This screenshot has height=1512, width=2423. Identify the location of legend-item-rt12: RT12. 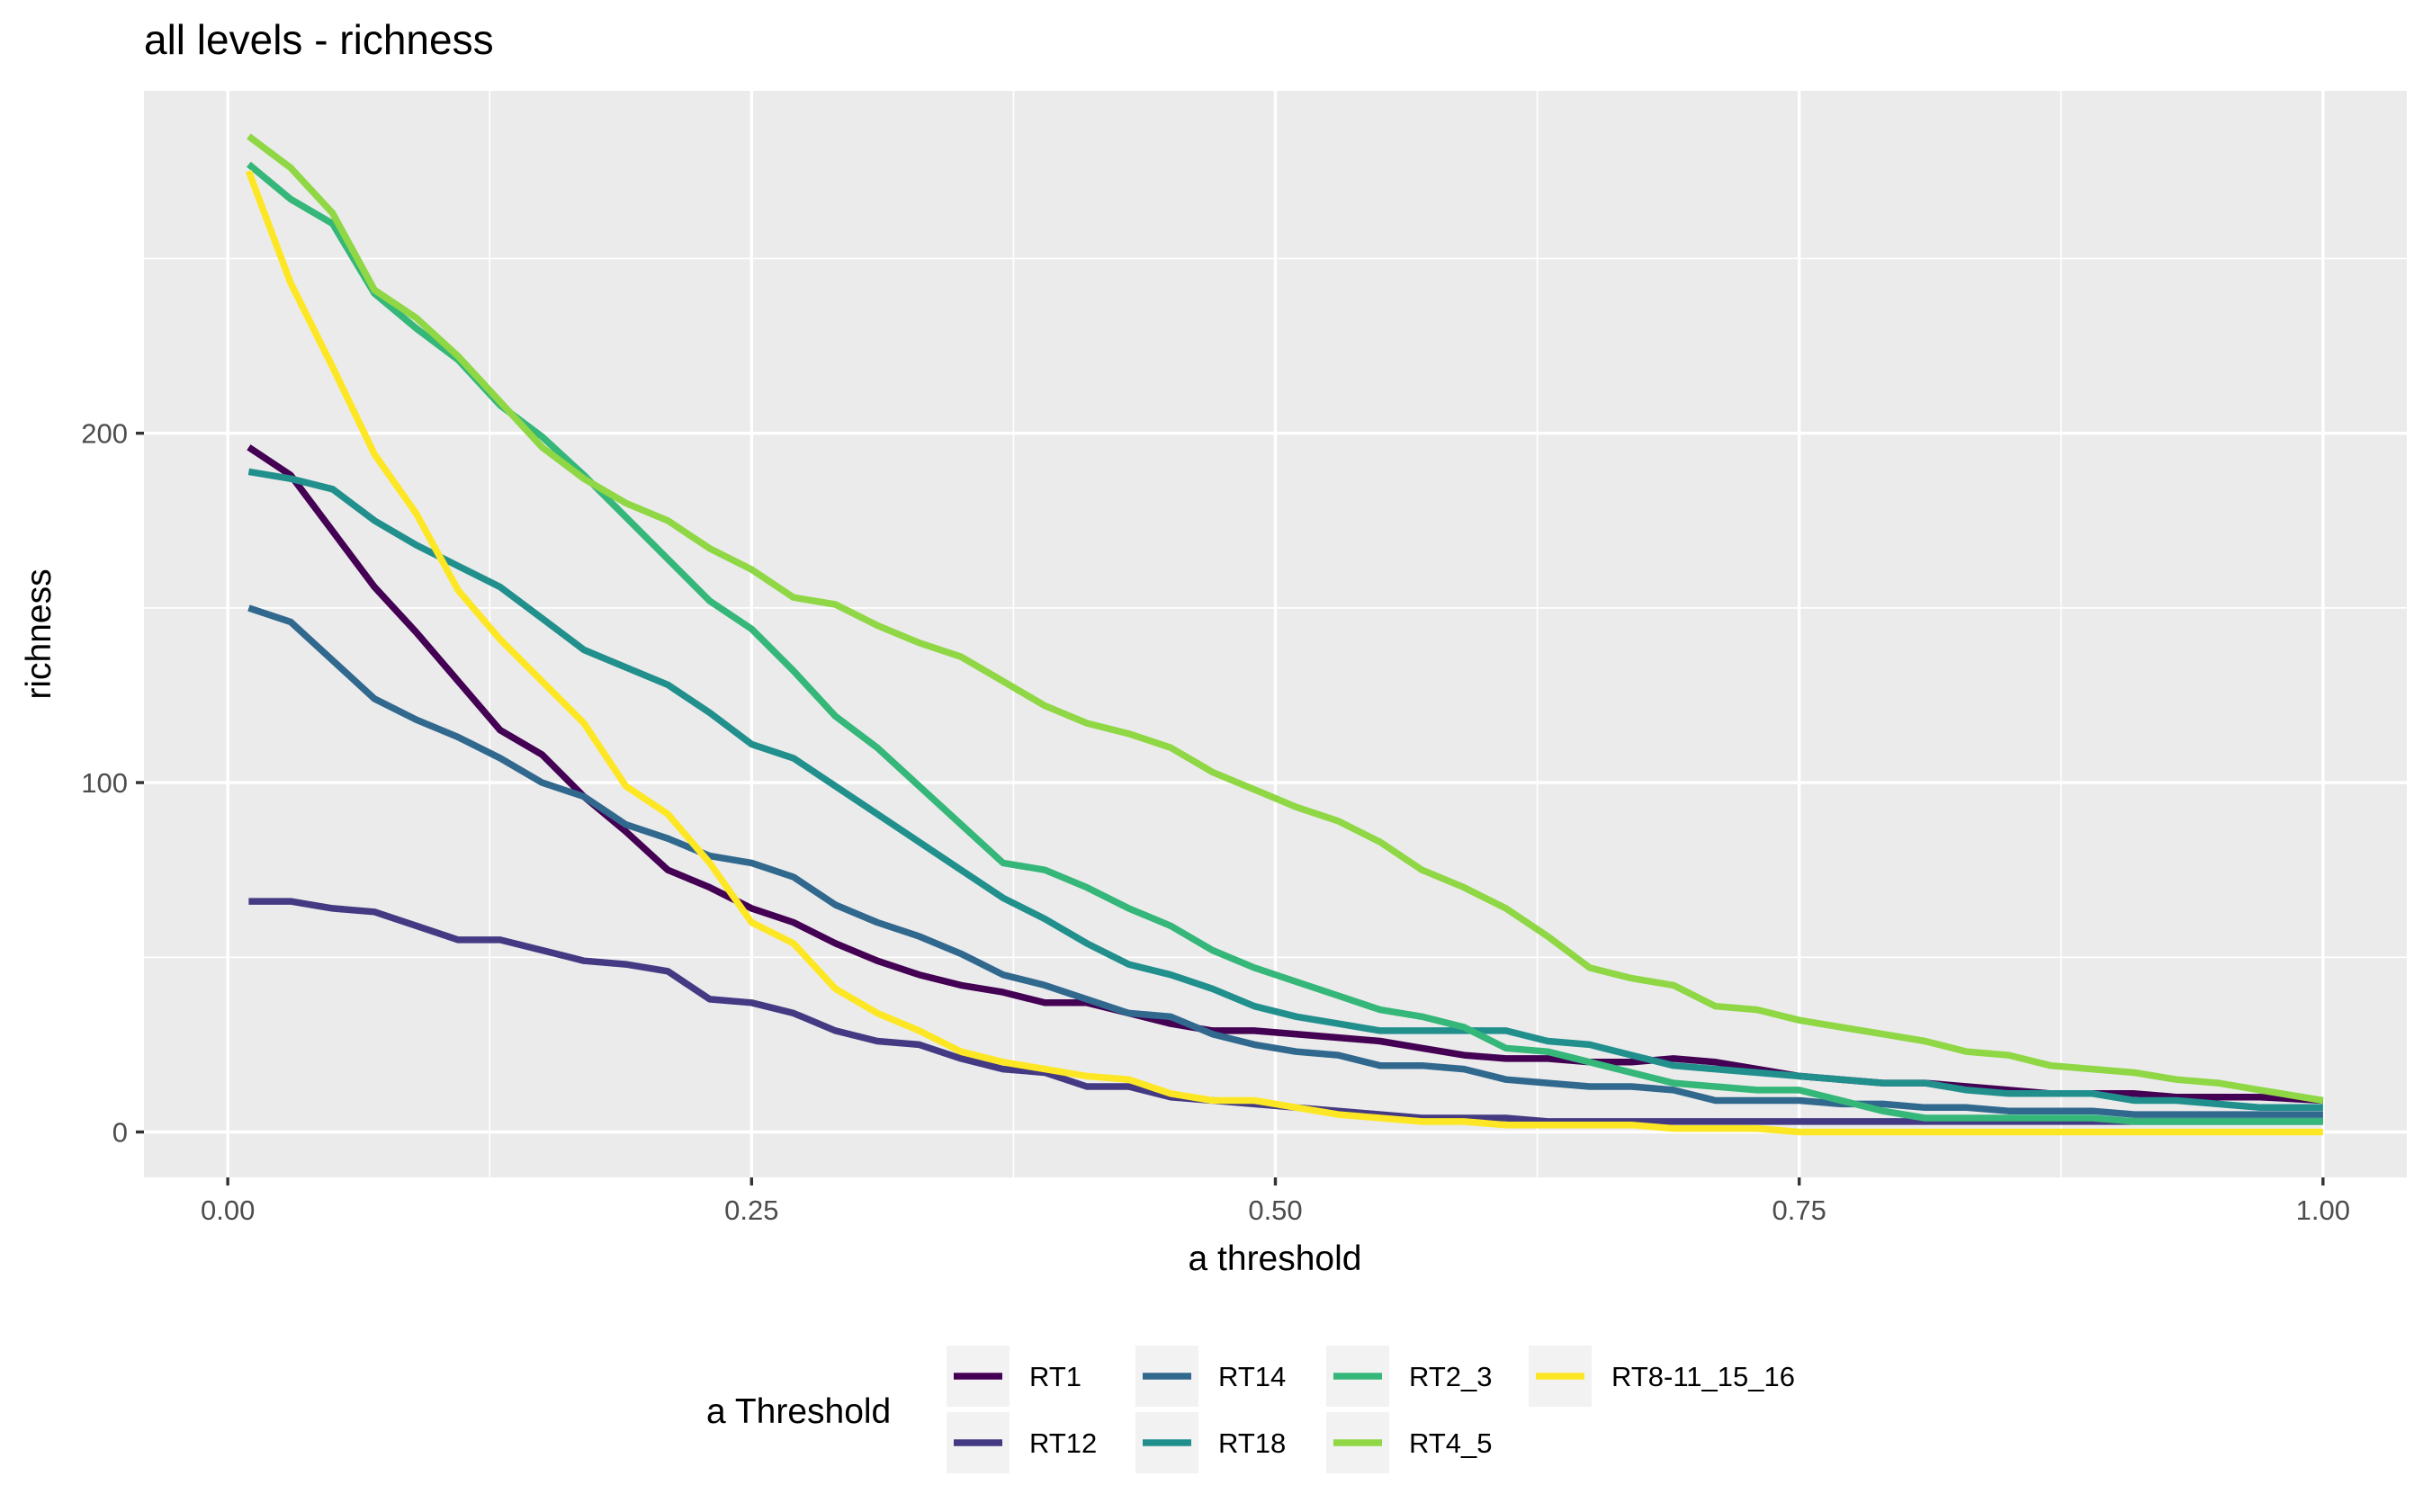
(1022, 1442).